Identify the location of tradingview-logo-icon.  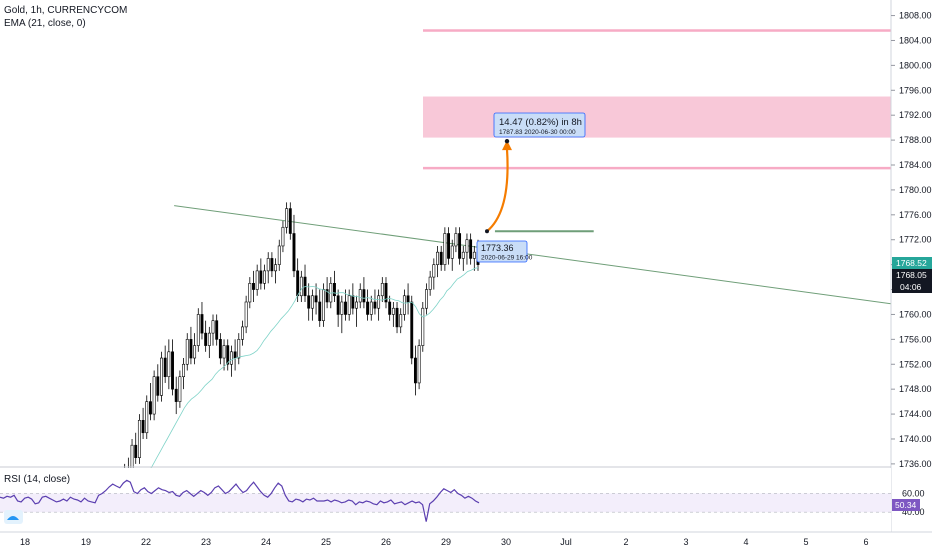
(13, 517).